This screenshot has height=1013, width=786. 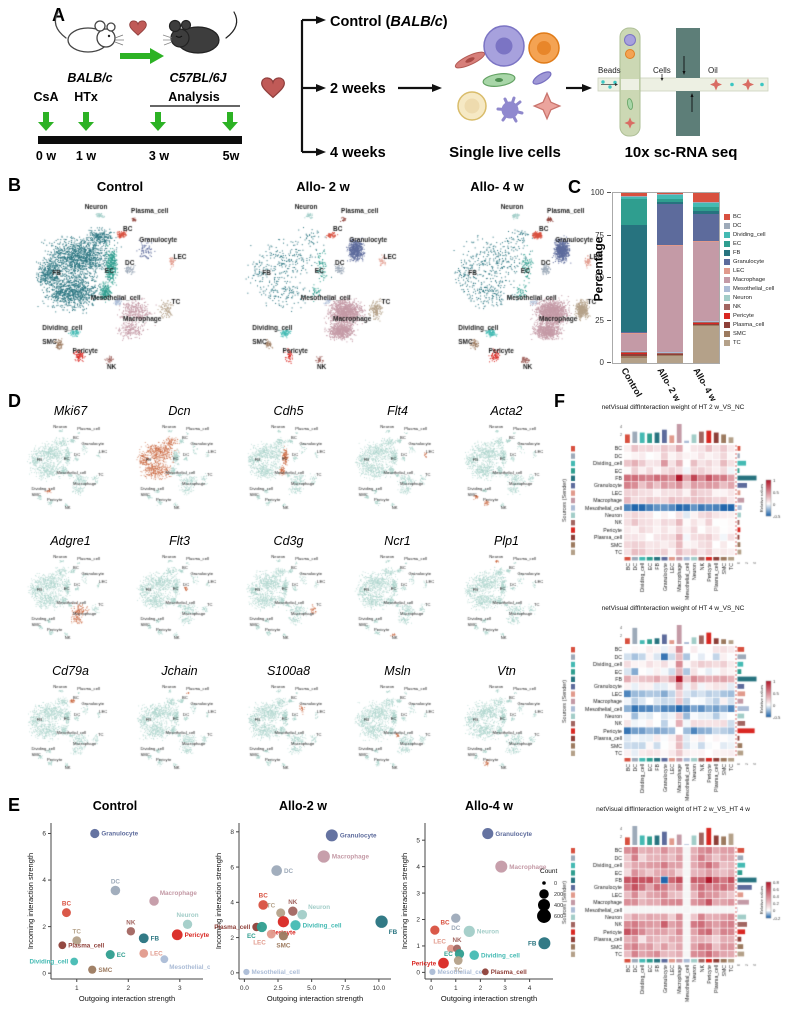 What do you see at coordinates (457, 940) in the screenshot?
I see `svg-text: NK` at bounding box center [457, 940].